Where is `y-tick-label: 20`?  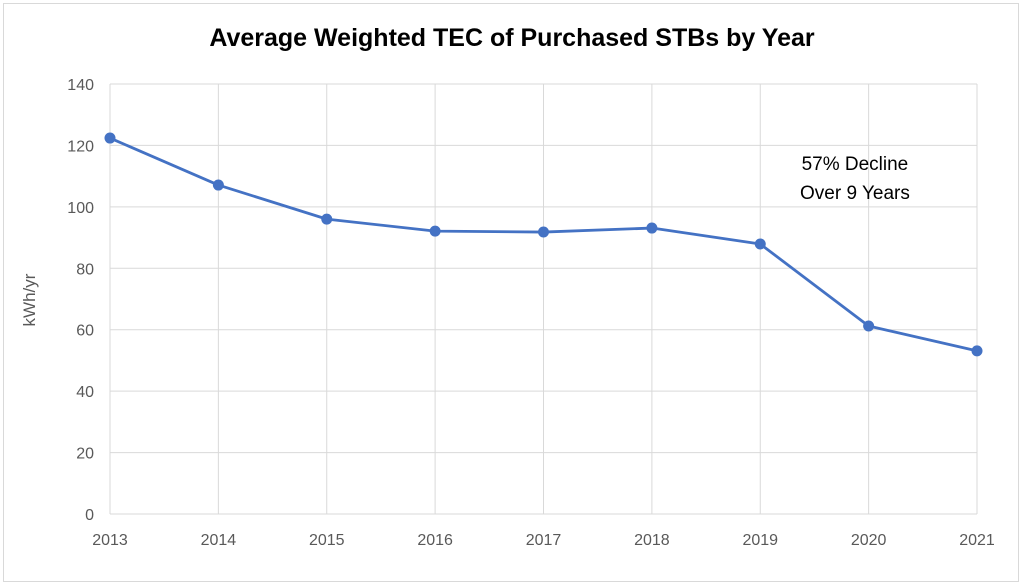
y-tick-label: 20 is located at coordinates (85, 454).